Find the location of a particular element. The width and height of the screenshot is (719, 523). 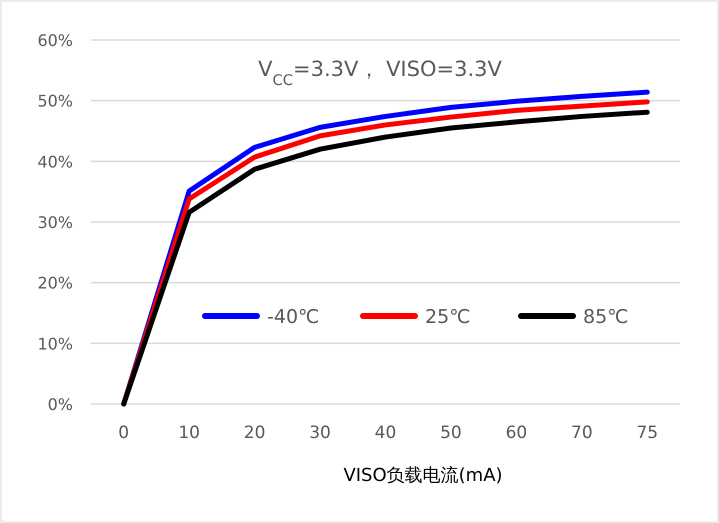

legend-label: -40℃ is located at coordinates (293, 317).